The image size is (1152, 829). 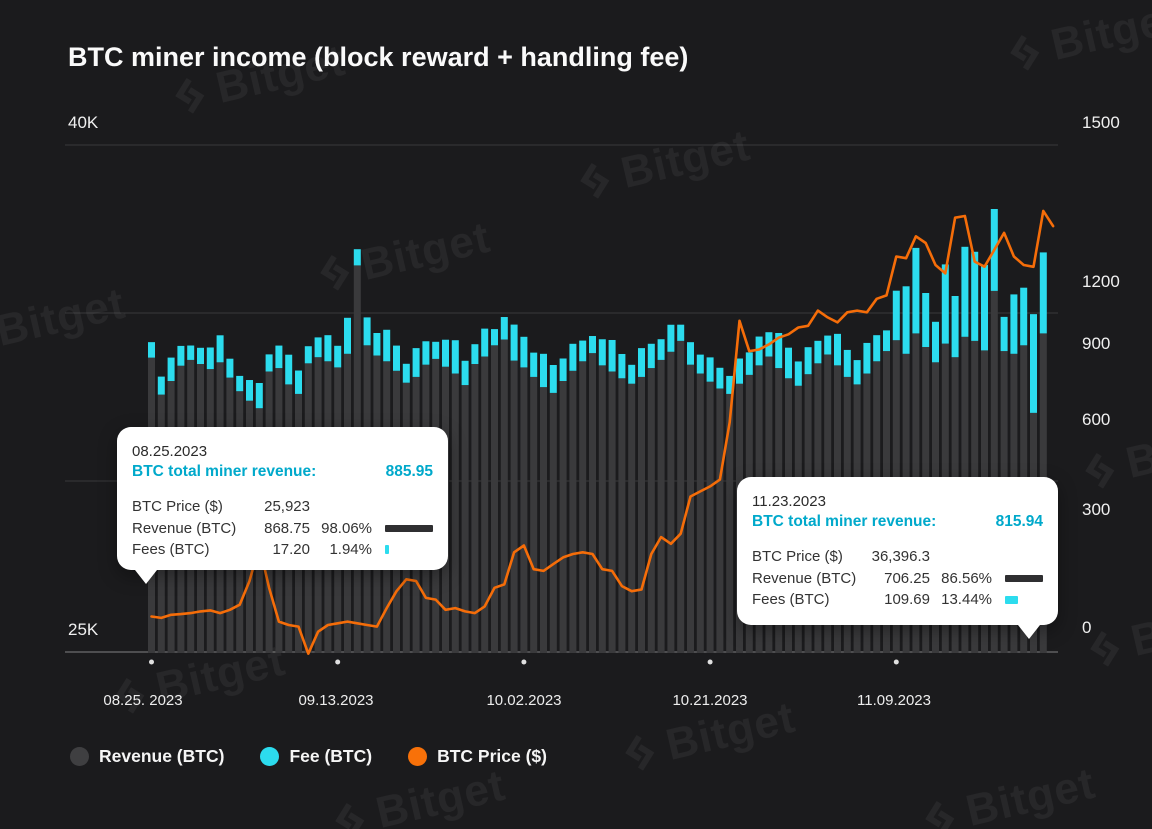 What do you see at coordinates (282, 529) in the screenshot?
I see `tooltip-row-revenue: Revenue (BTC) 868.75 98.06%` at bounding box center [282, 529].